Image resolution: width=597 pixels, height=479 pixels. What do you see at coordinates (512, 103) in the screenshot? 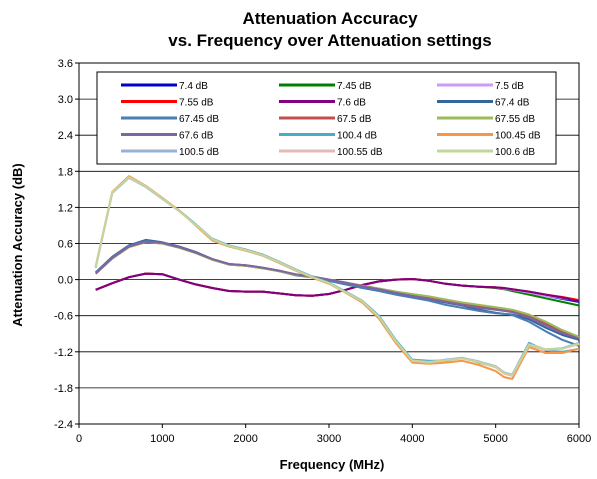
I see `legend-label-5: 67.4 dB` at bounding box center [512, 103].